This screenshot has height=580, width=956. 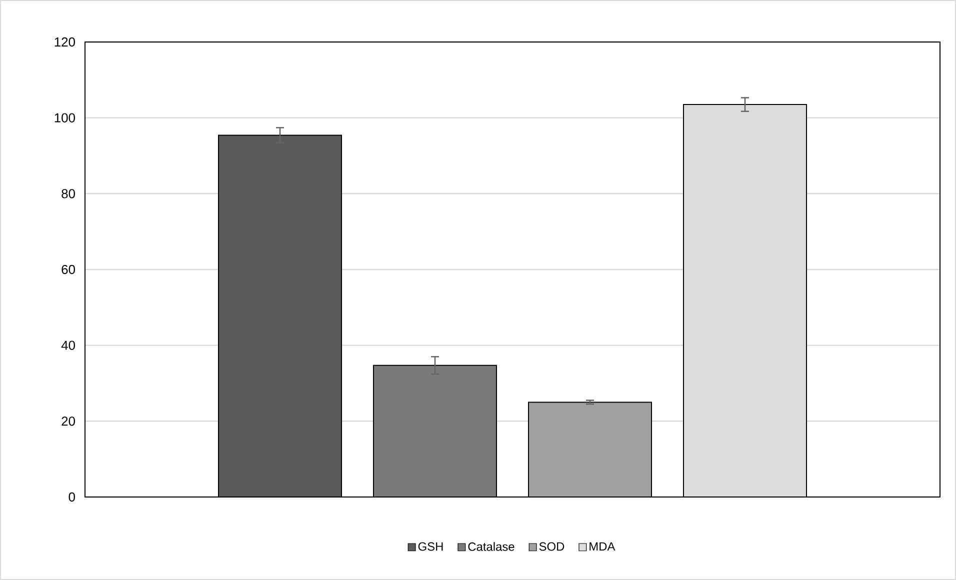 I want to click on y-tick-label: 40, so click(x=68, y=345).